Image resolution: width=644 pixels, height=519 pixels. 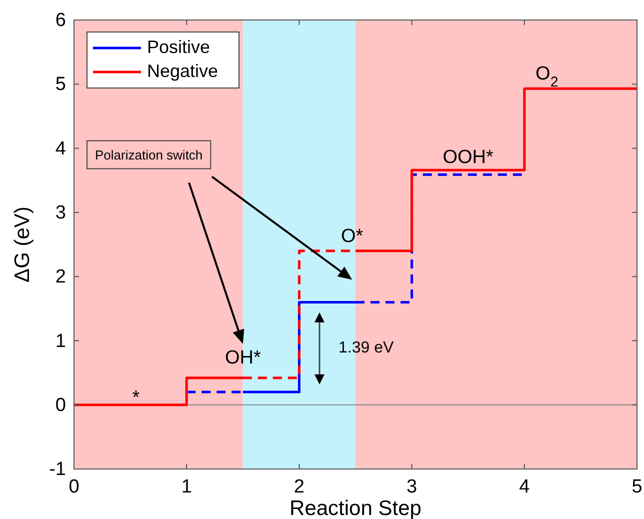 What do you see at coordinates (468, 157) in the screenshot?
I see `annotation: OOH*` at bounding box center [468, 157].